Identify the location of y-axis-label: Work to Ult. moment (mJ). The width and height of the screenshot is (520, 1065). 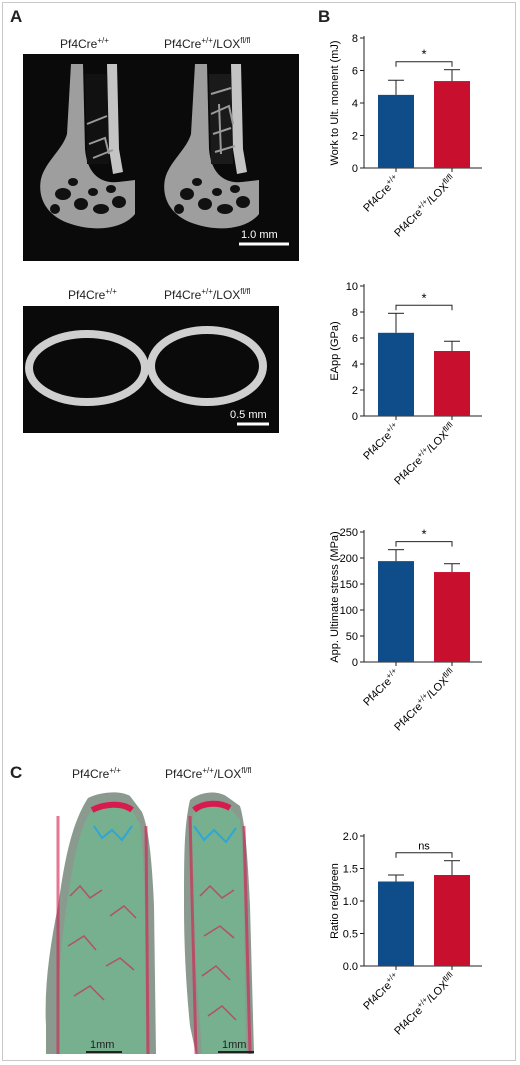
(335, 102).